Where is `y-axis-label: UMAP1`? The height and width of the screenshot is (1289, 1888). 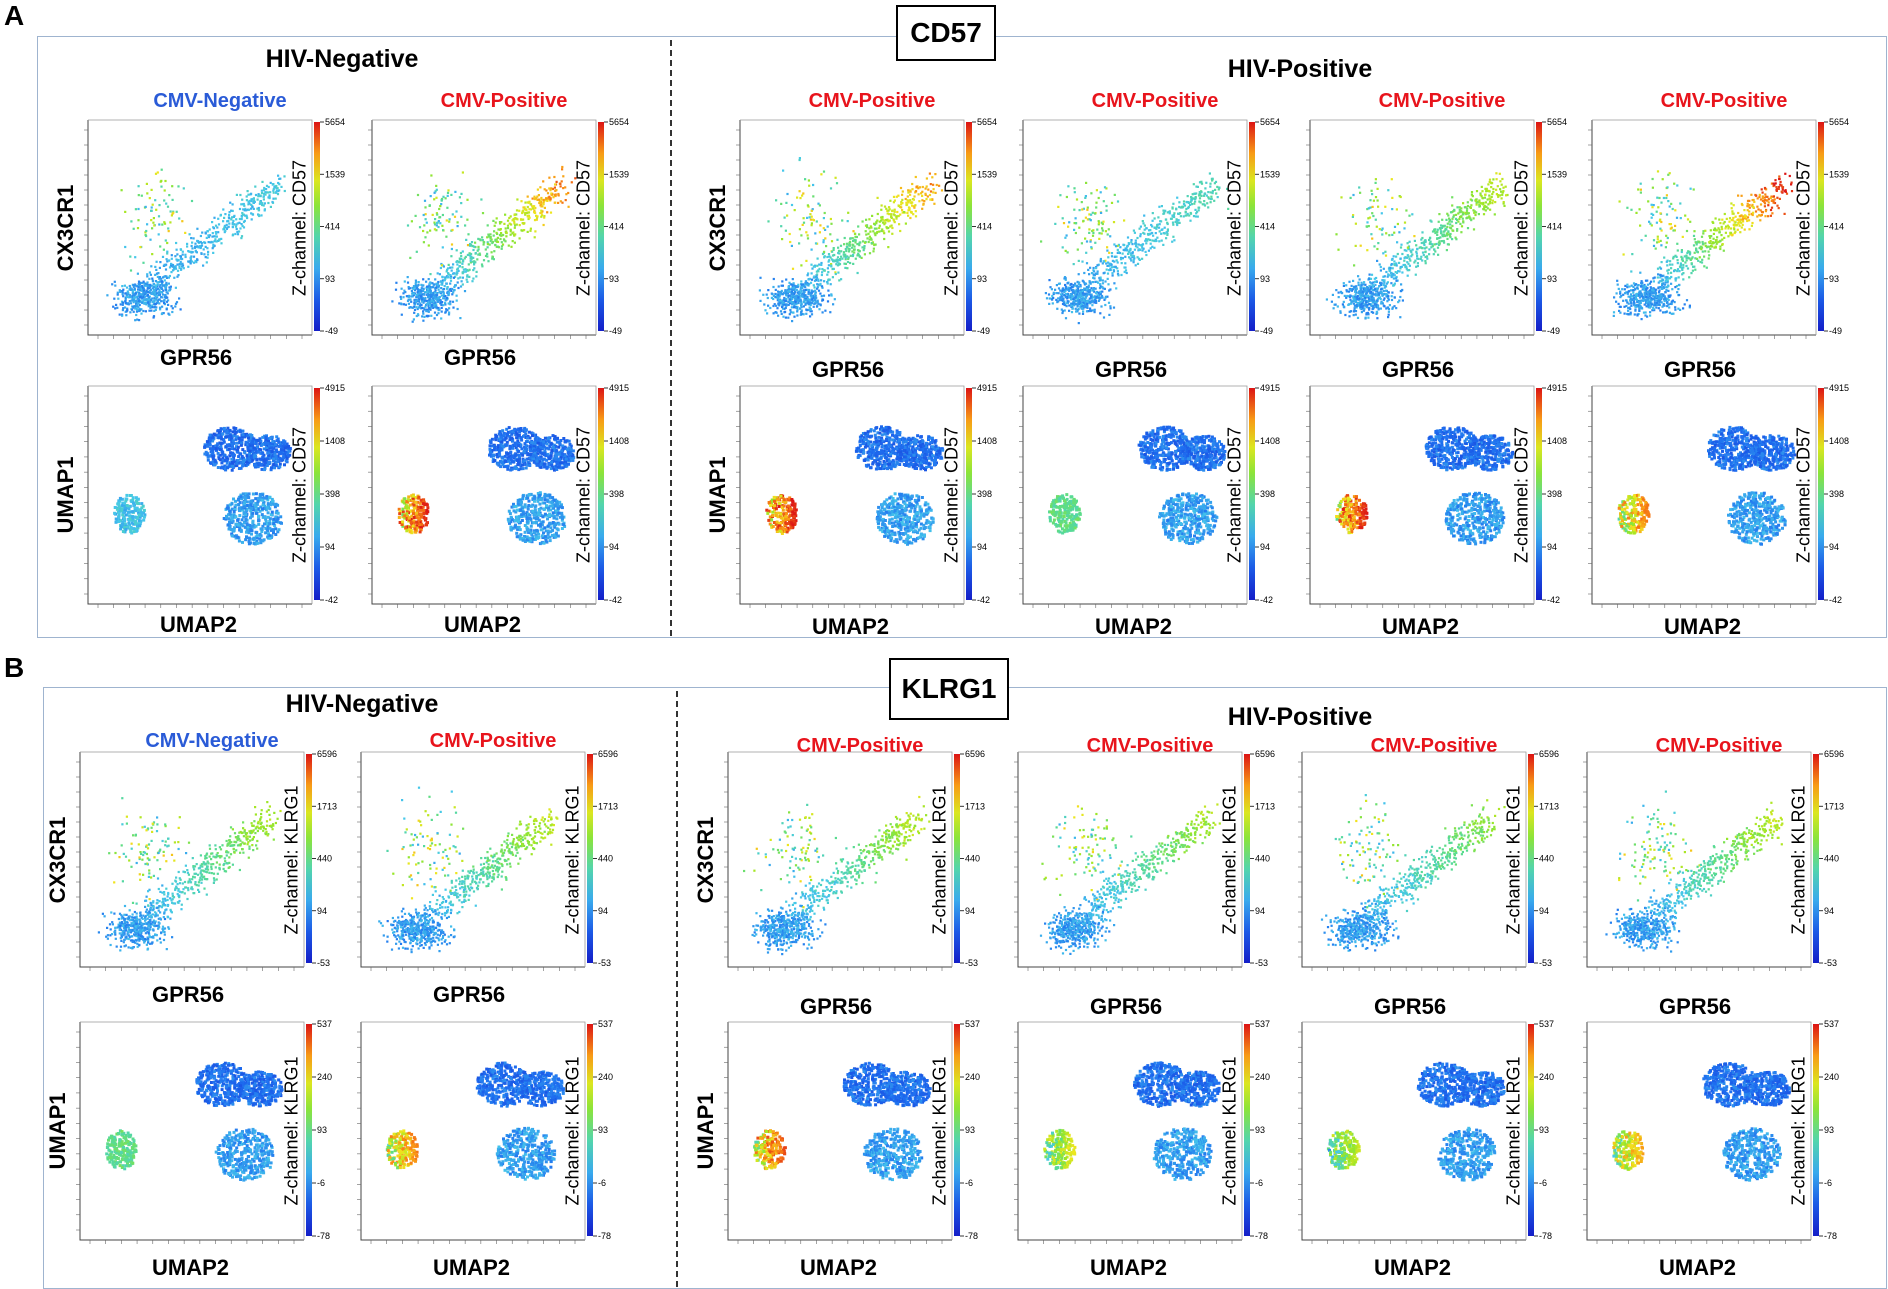 y-axis-label: UMAP1 is located at coordinates (58, 1130).